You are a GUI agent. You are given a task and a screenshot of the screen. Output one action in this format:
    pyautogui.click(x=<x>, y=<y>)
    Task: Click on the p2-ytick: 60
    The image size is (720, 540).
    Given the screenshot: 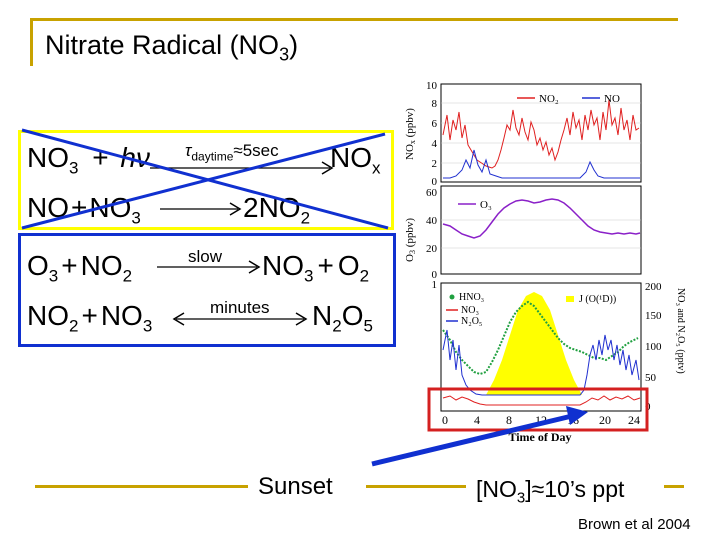 What is the action you would take?
    pyautogui.click(x=432, y=193)
    